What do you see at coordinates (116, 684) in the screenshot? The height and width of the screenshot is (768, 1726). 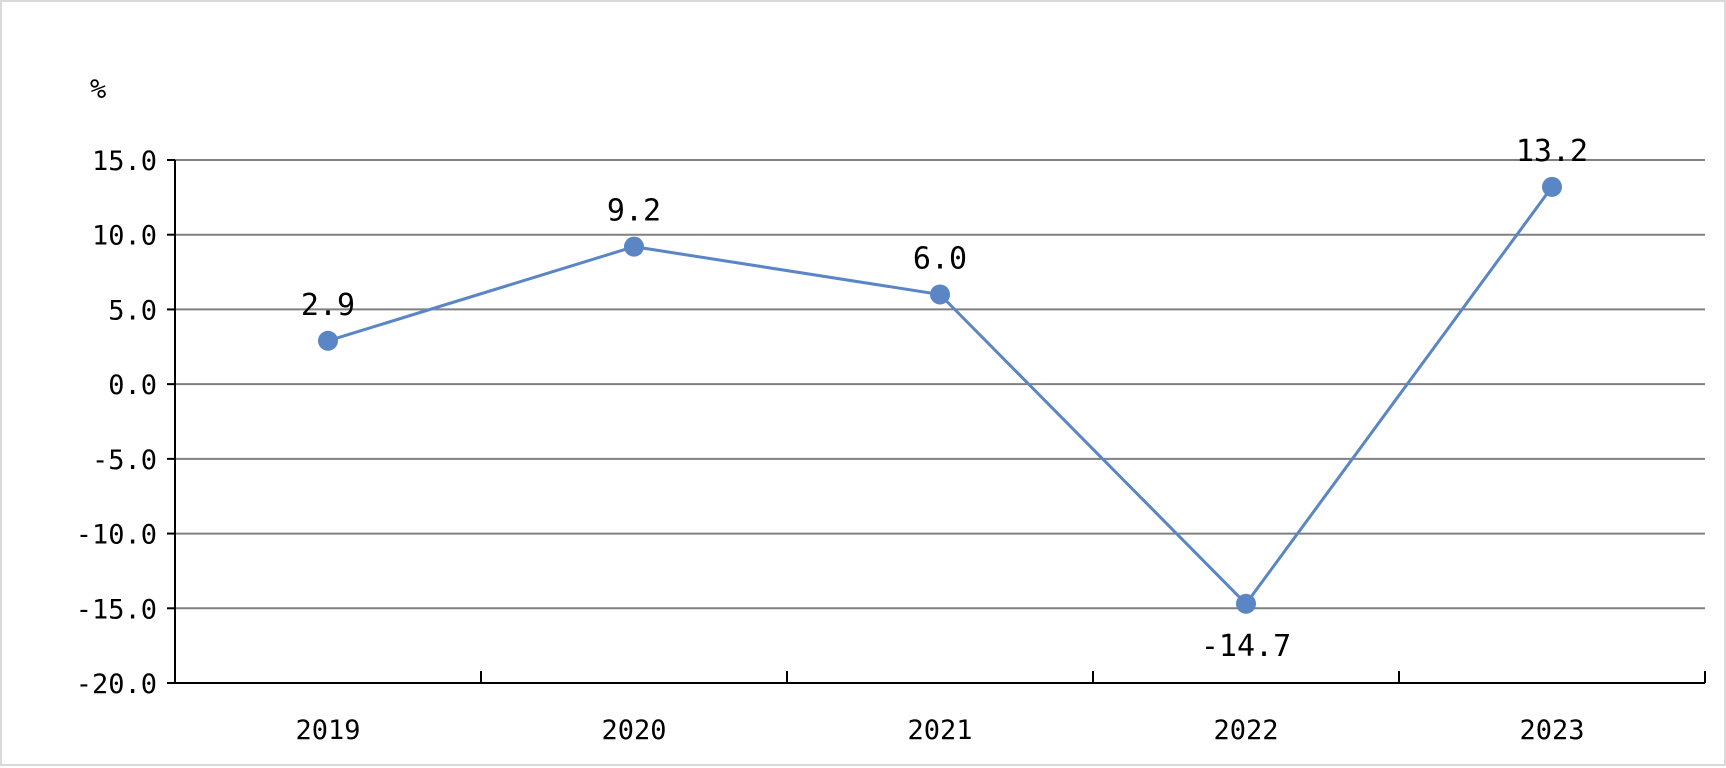 I see `y-tick-label: -20.0` at bounding box center [116, 684].